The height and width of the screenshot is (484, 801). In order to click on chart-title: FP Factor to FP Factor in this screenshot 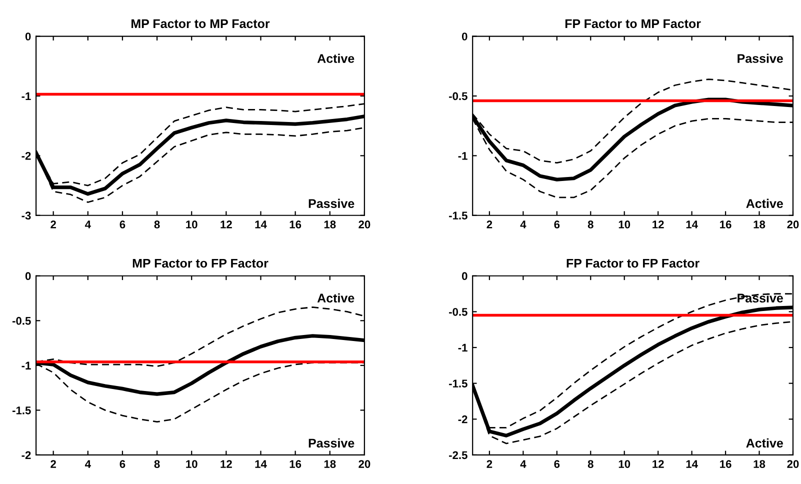, I will do `click(633, 263)`.